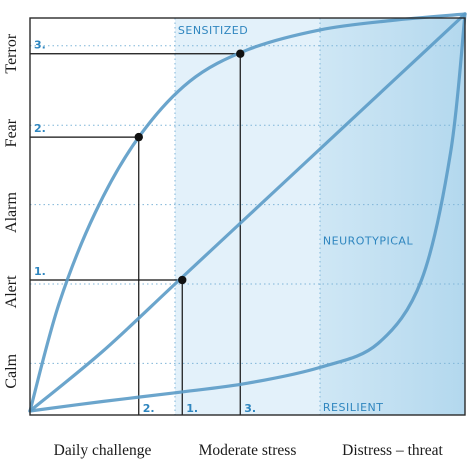  What do you see at coordinates (189, 167) in the screenshot?
I see `markers` at bounding box center [189, 167].